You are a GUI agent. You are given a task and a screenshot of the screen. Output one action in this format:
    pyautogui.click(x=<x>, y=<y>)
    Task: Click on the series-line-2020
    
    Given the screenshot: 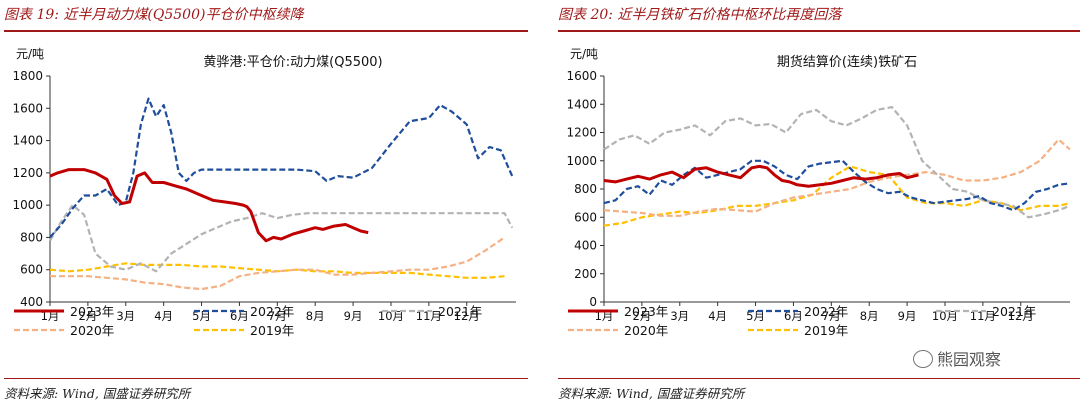 What is the action you would take?
    pyautogui.click(x=278, y=263)
    